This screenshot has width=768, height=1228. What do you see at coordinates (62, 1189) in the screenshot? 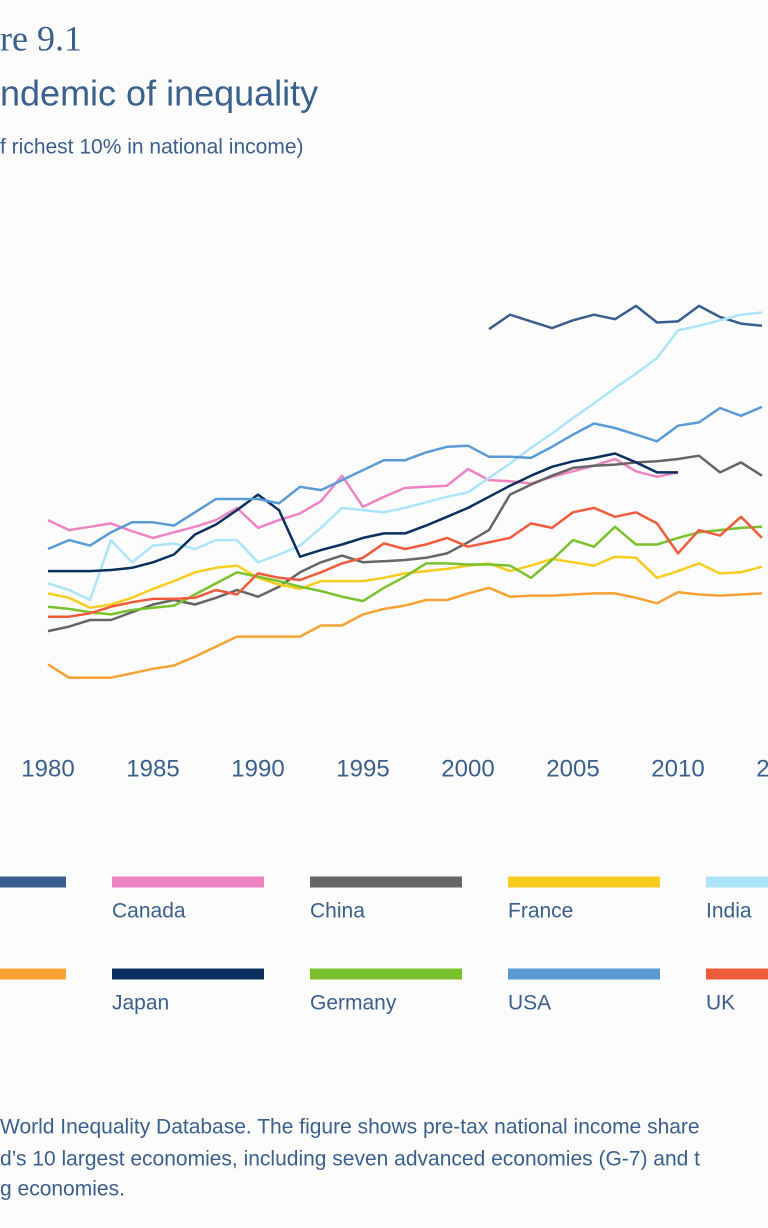
I see `note: g economies.` at bounding box center [62, 1189].